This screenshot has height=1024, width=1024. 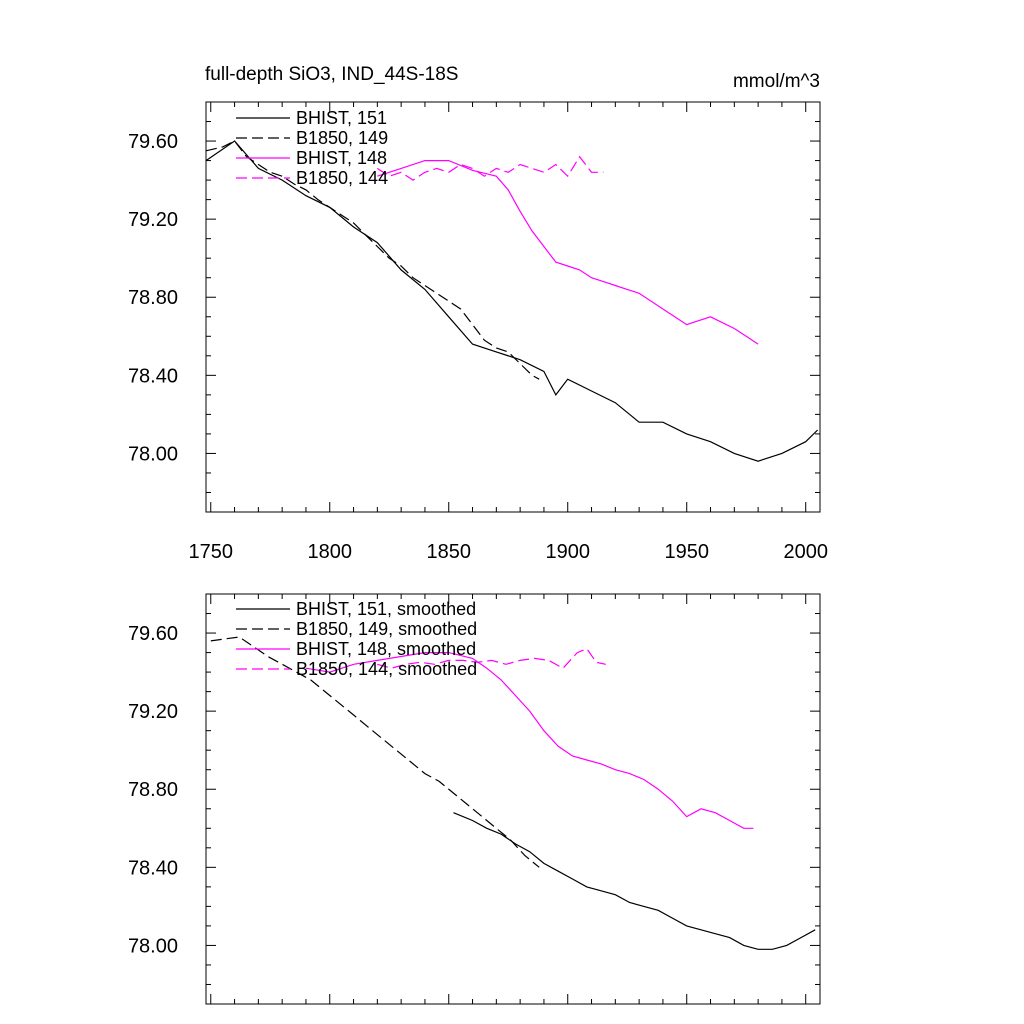 What do you see at coordinates (341, 118) in the screenshot?
I see `legend-label: BHIST, 151` at bounding box center [341, 118].